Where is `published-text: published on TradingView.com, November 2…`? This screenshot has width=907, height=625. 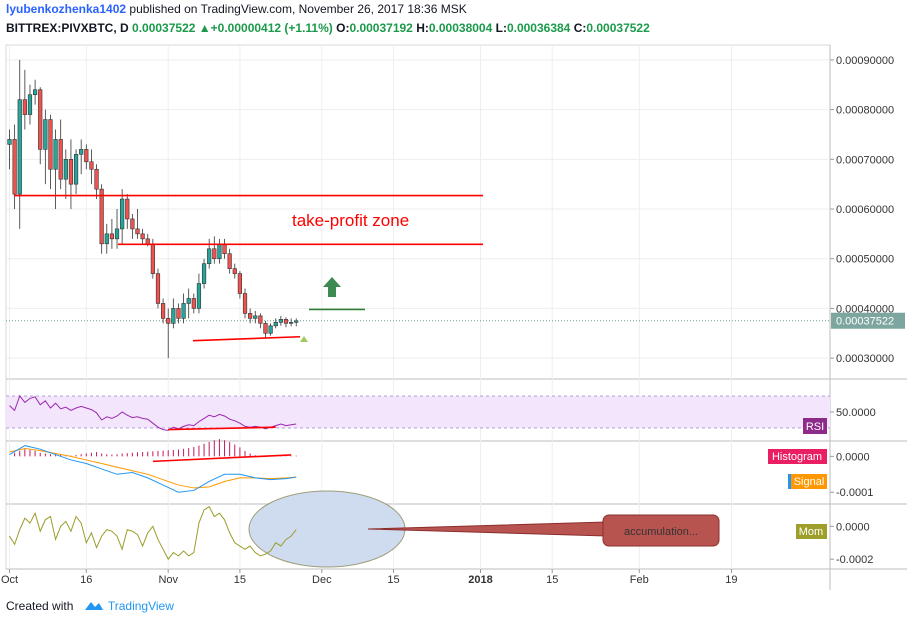
published-text: published on TradingView.com, November 2… is located at coordinates (298, 9).